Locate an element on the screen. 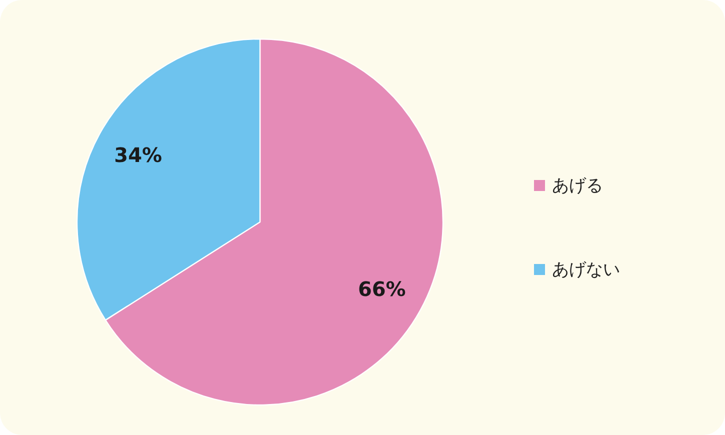  legend-label: あげる is located at coordinates (577, 186).